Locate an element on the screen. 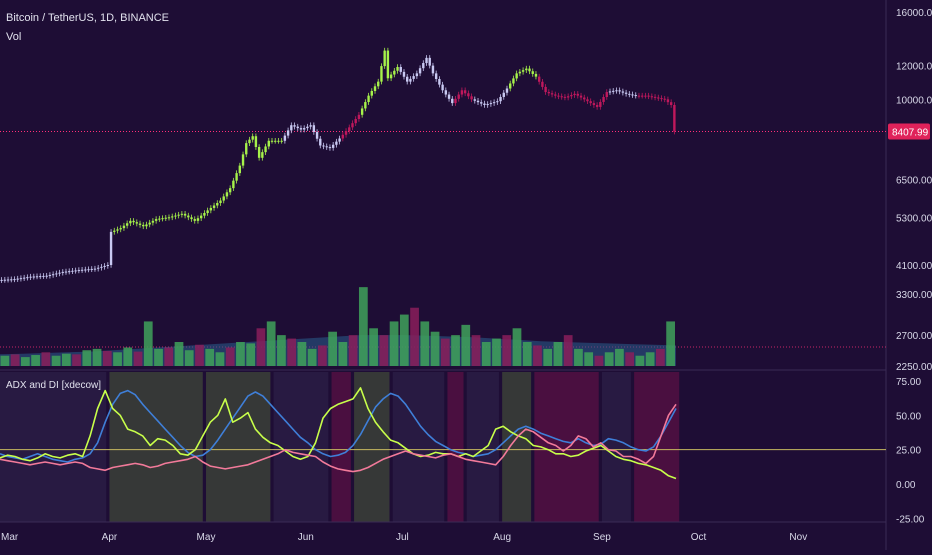 This screenshot has width=932, height=555. last-price-label: 8407.99 is located at coordinates (910, 133).